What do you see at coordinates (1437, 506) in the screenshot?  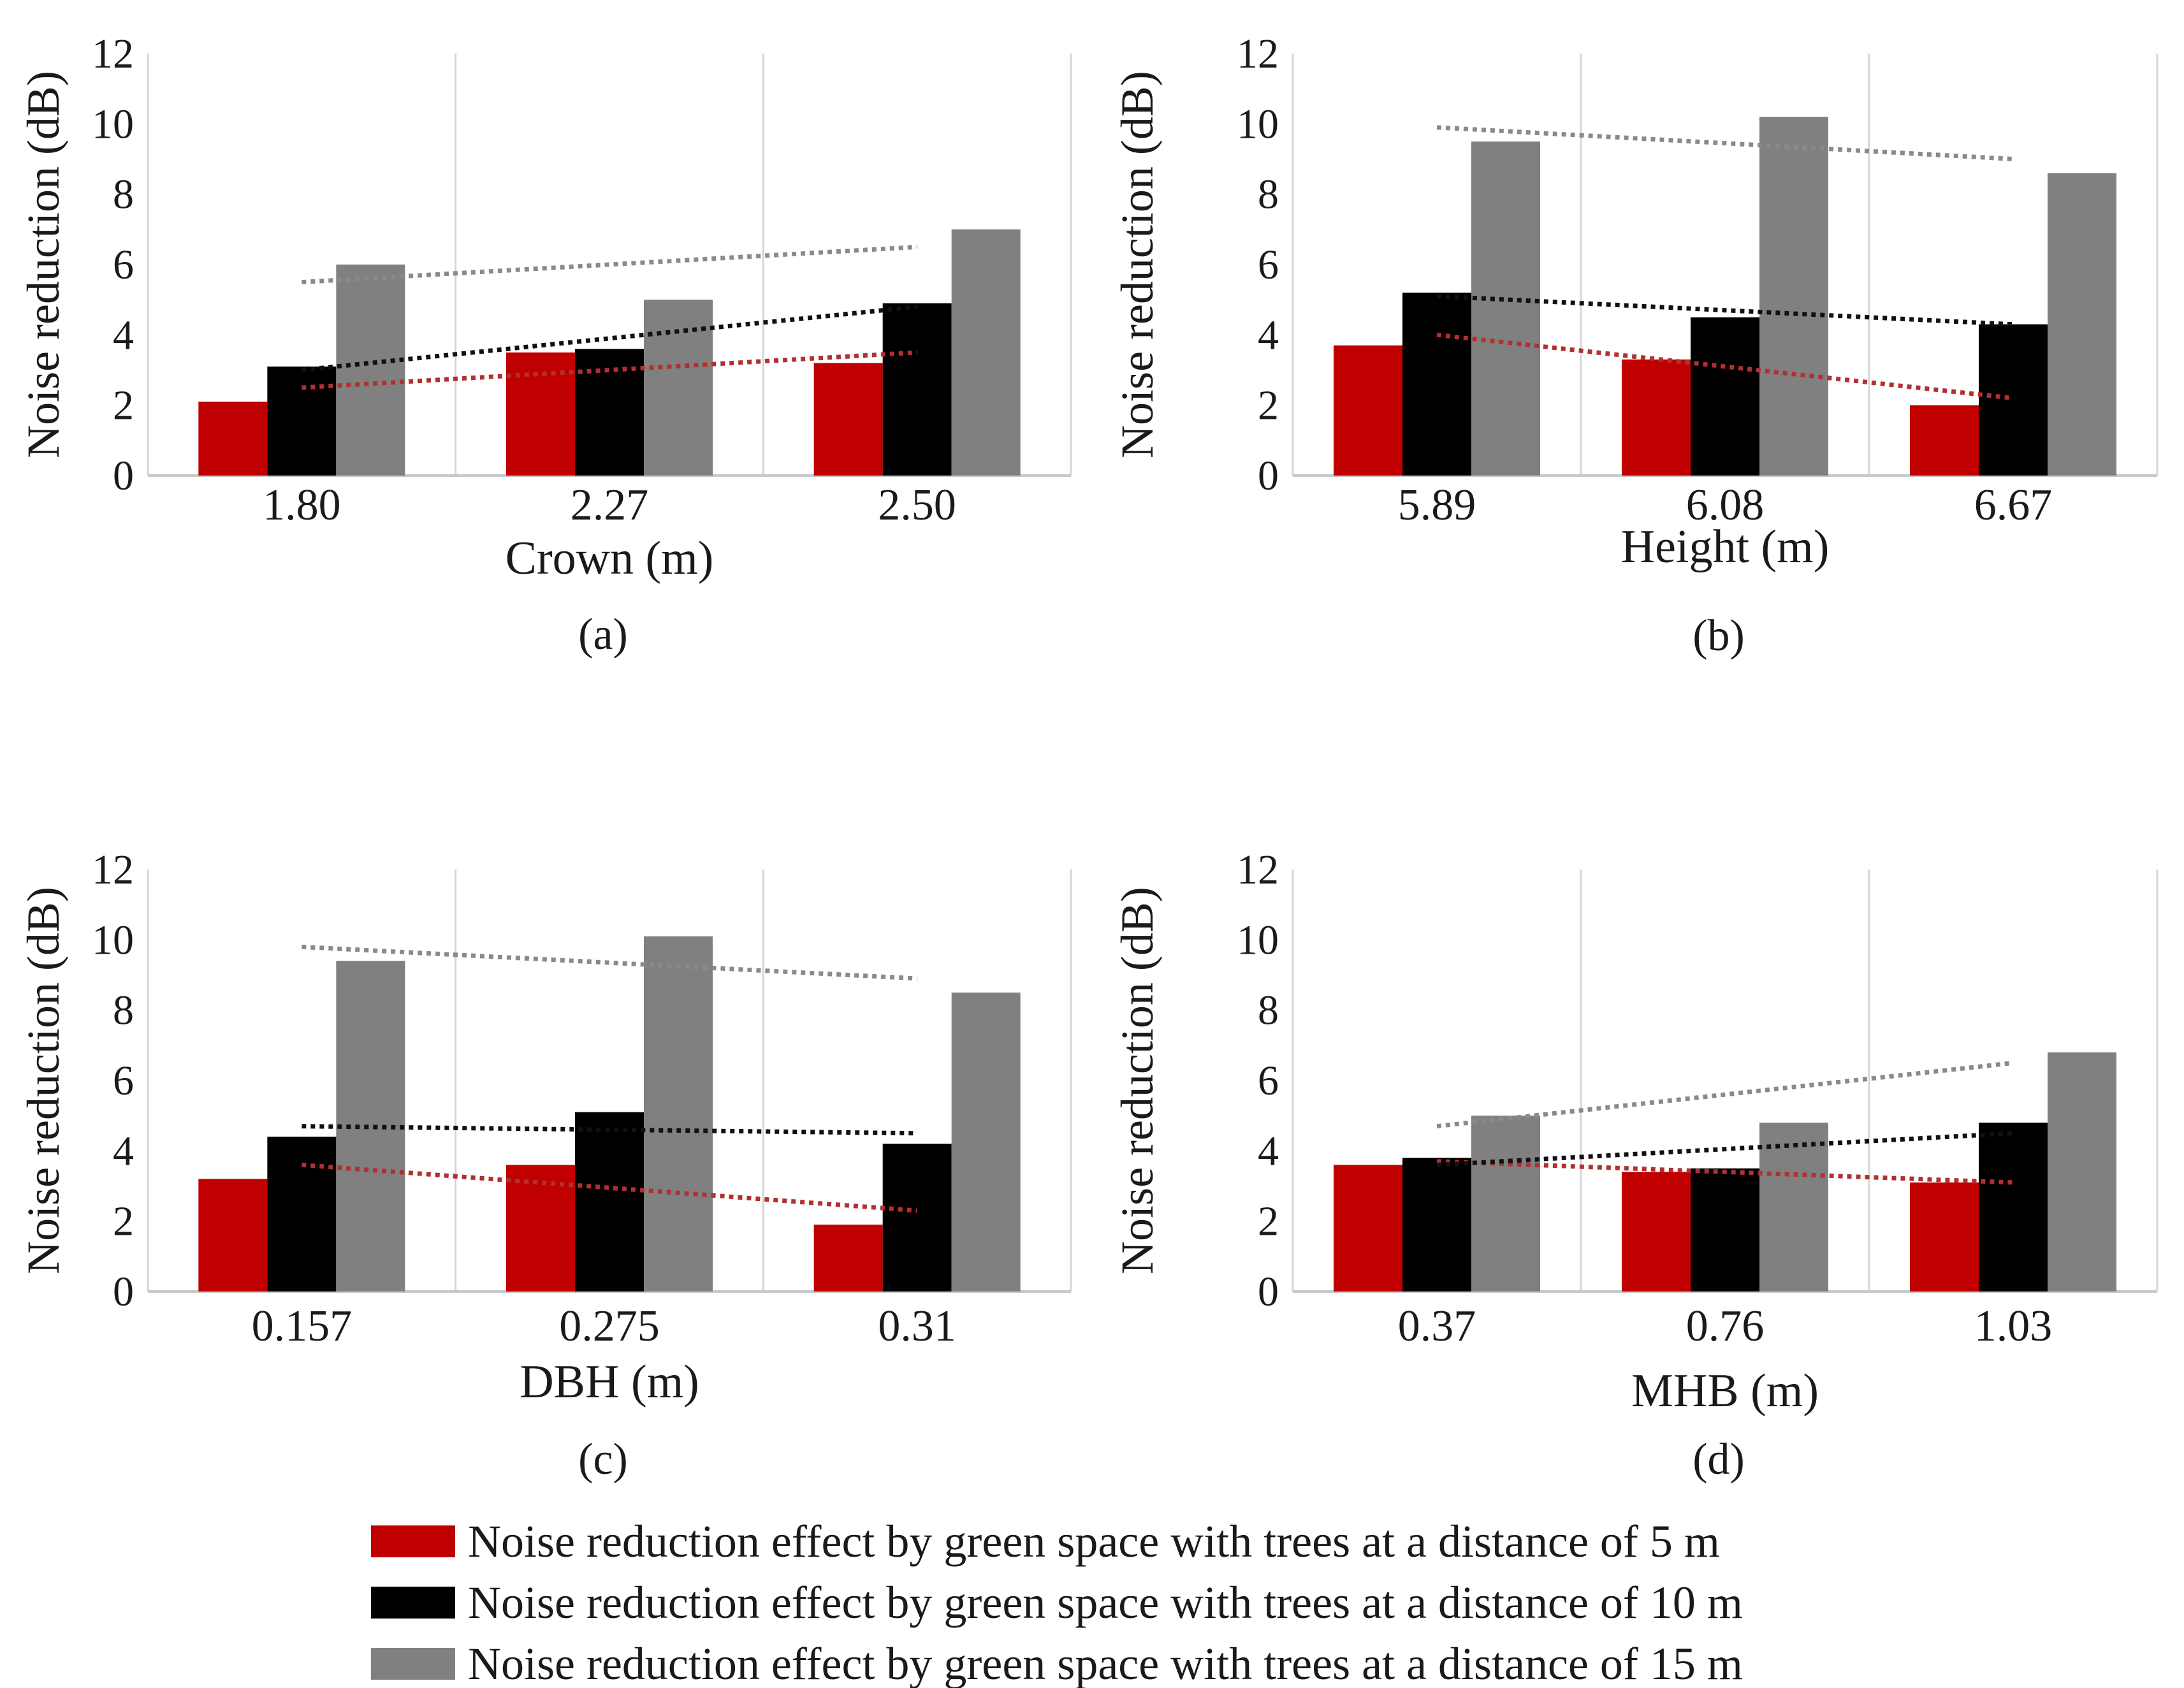 I see `x-tick-label: 5.89` at bounding box center [1437, 506].